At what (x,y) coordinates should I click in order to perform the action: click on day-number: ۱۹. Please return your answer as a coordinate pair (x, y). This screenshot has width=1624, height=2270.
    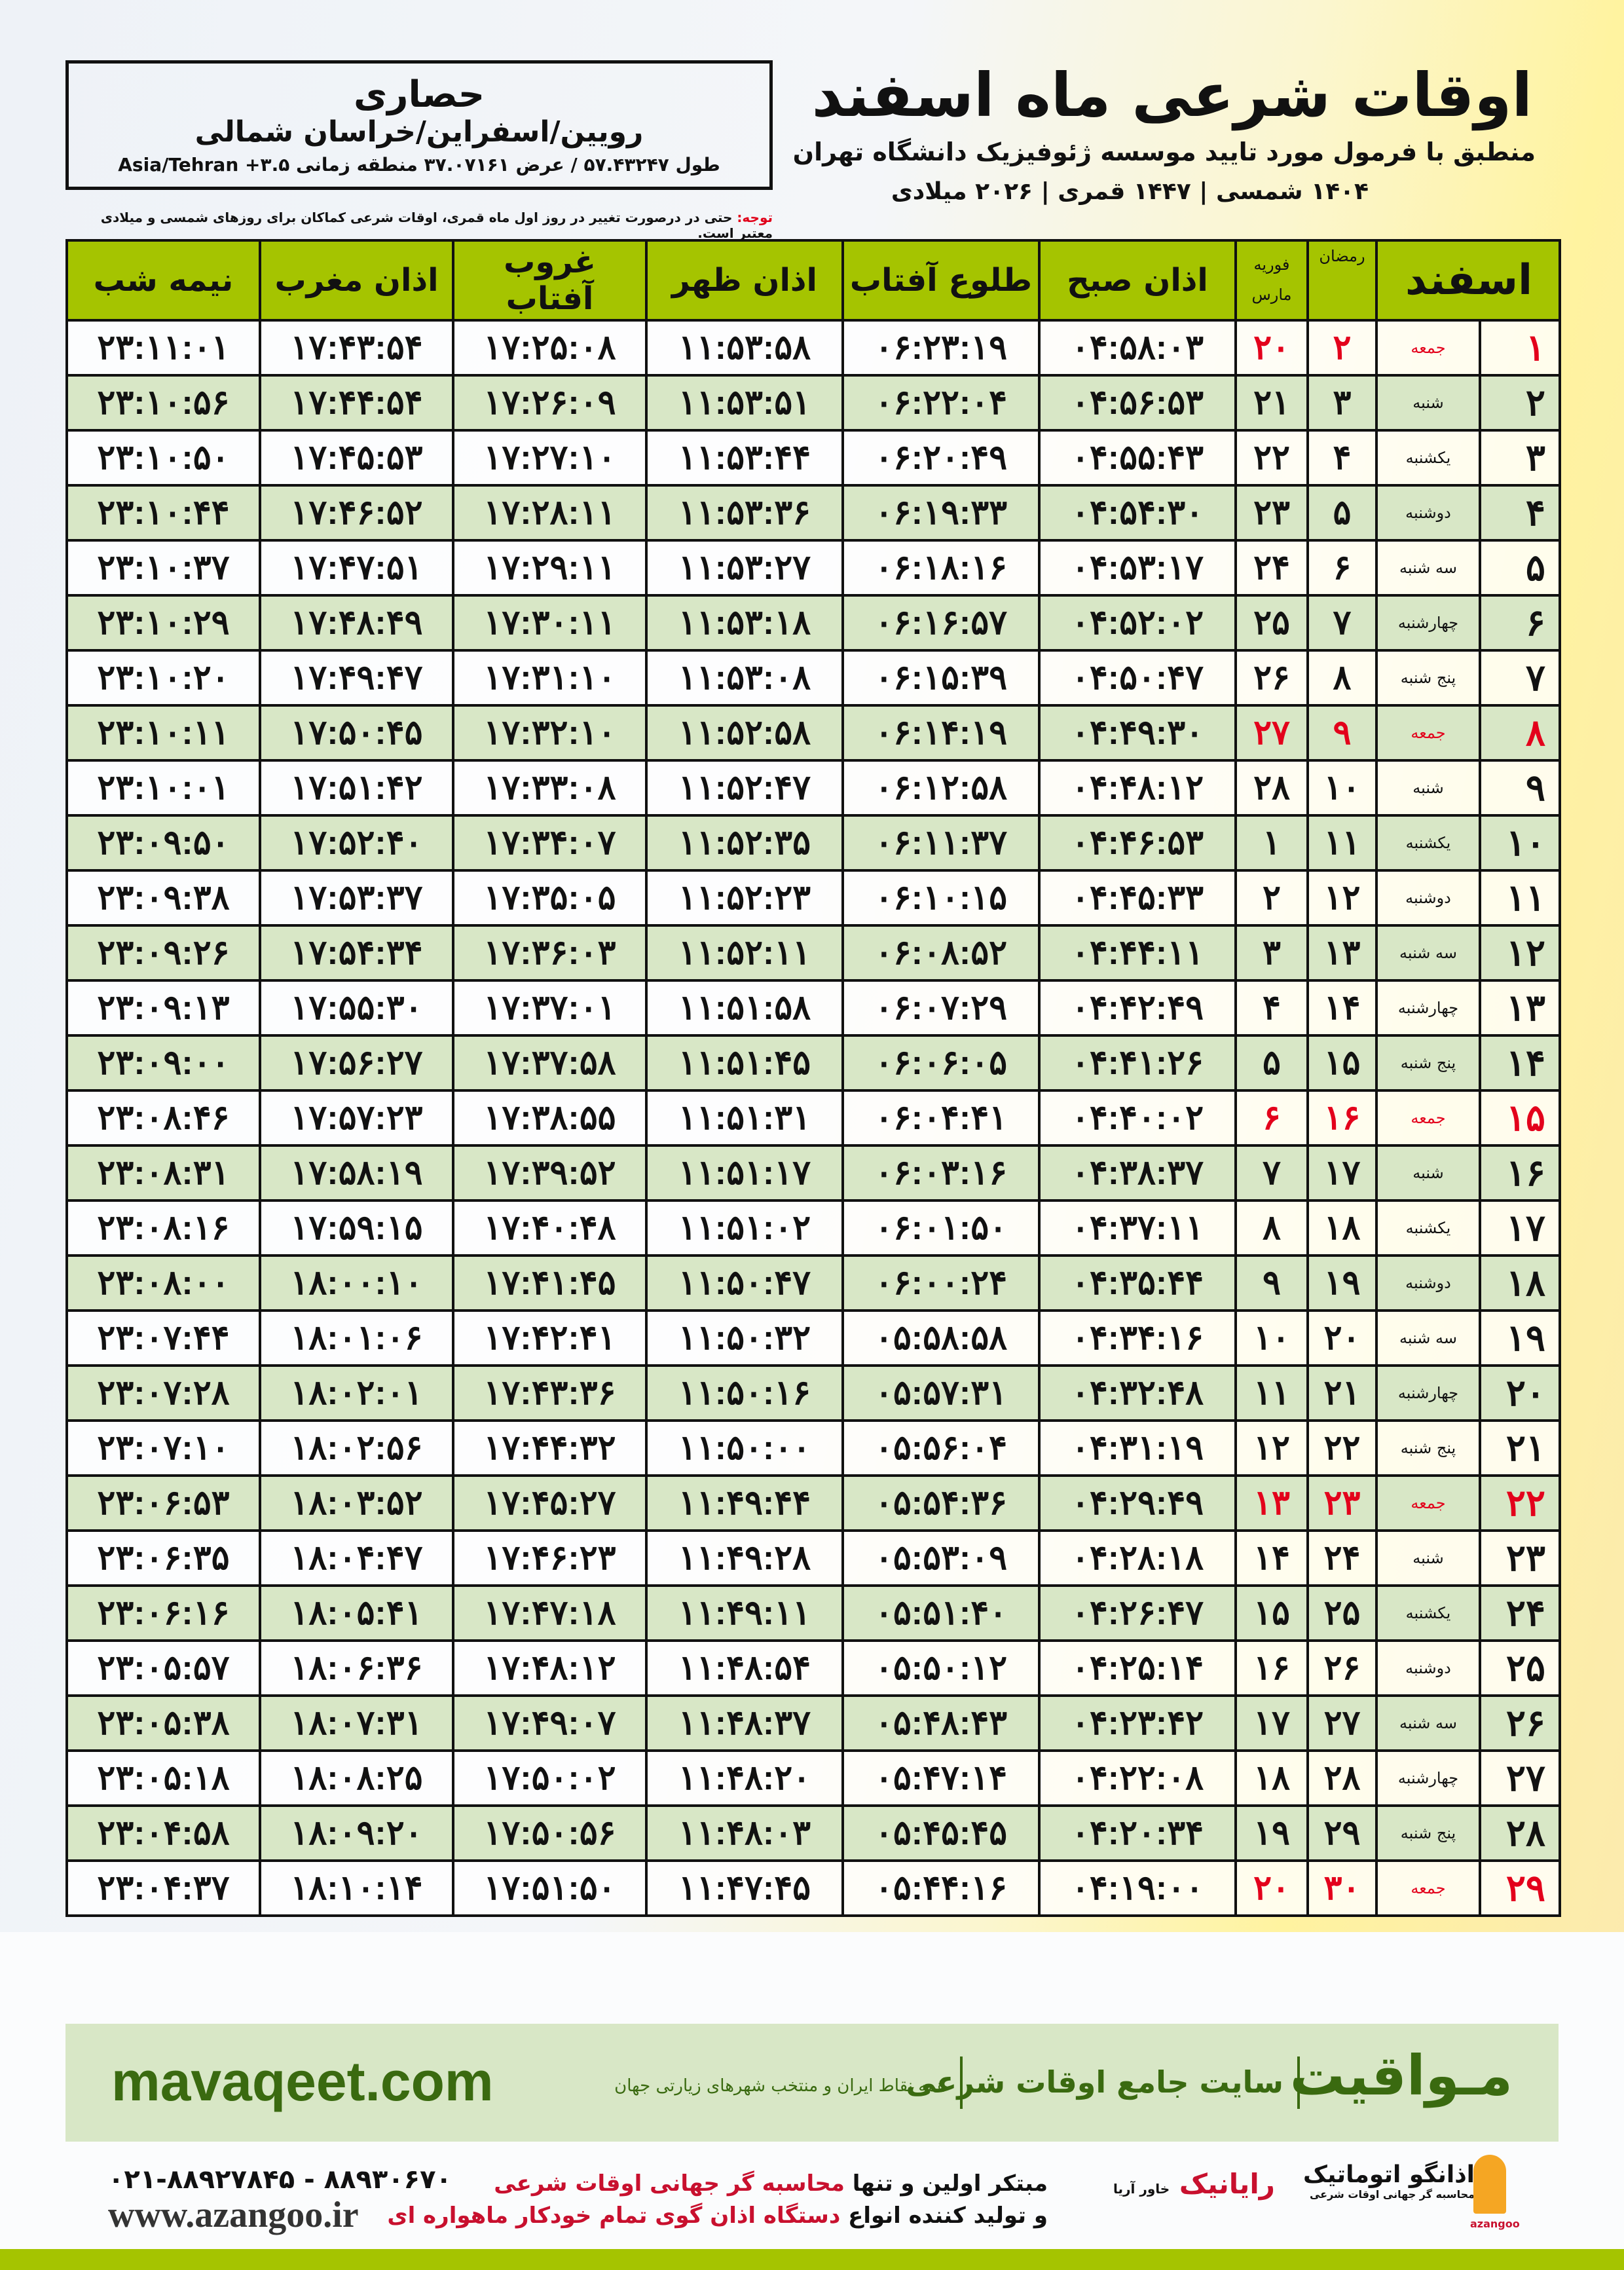
    Looking at the image, I should click on (1520, 1338).